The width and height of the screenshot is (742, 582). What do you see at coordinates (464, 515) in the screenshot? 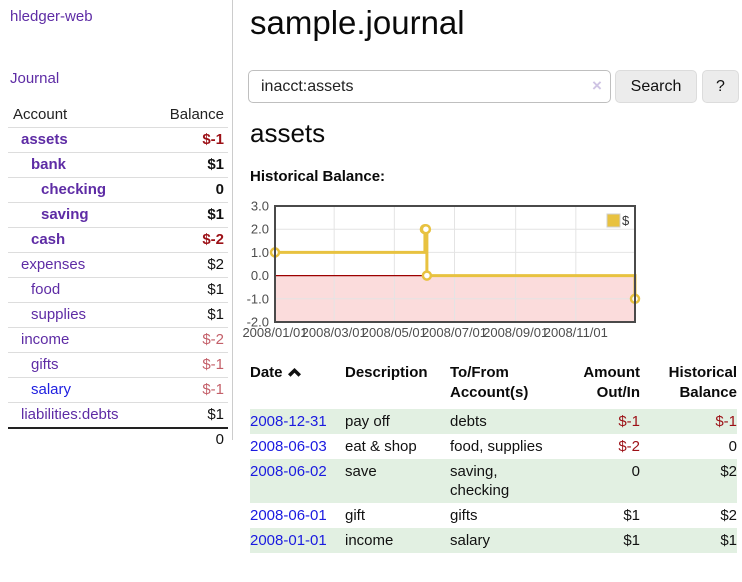
I see `transaction-accounts-cell: gifts` at bounding box center [464, 515].